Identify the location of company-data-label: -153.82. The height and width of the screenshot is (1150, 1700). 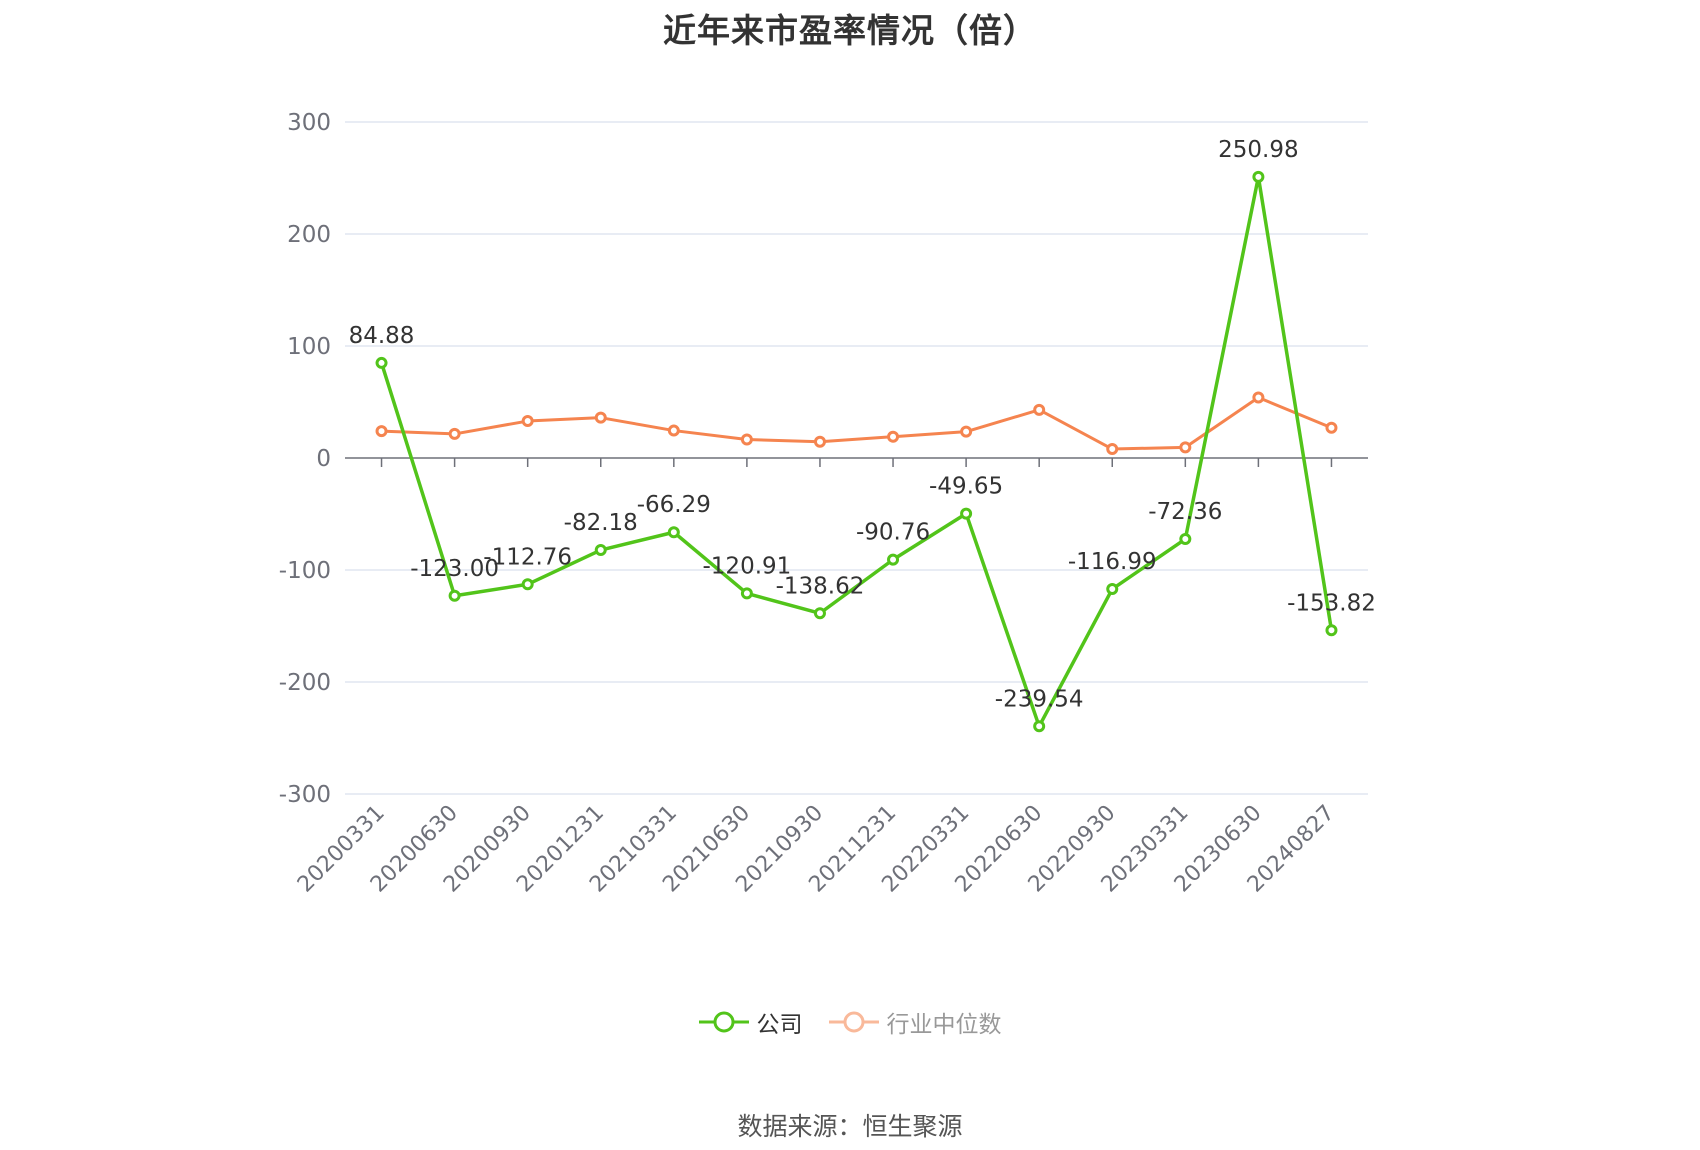
(1331, 603).